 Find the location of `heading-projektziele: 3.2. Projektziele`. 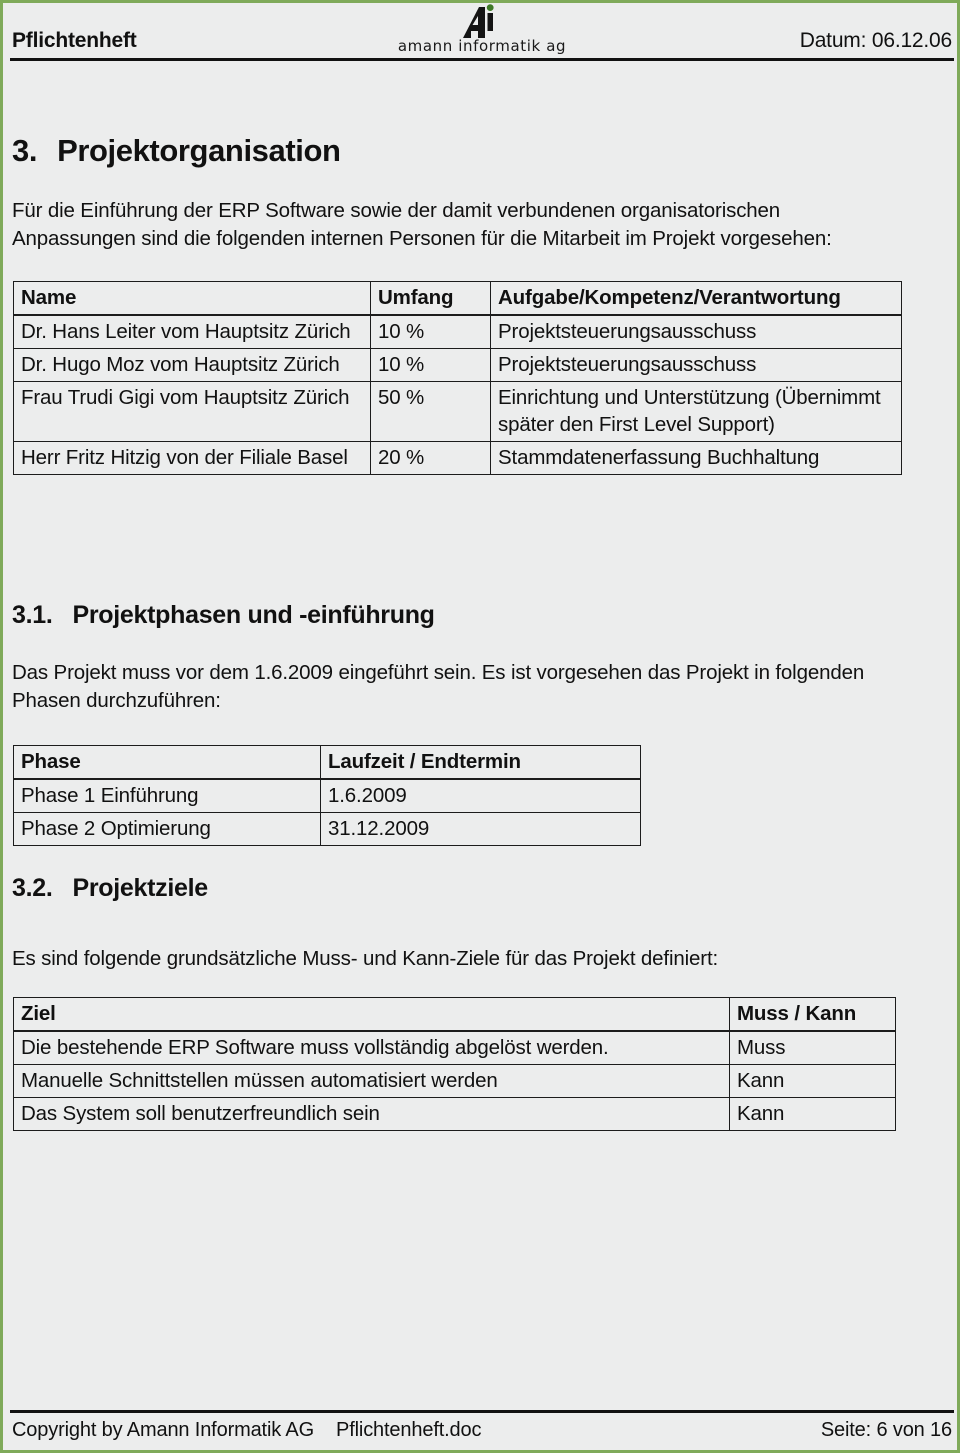

heading-projektziele: 3.2. Projektziele is located at coordinates (110, 888).